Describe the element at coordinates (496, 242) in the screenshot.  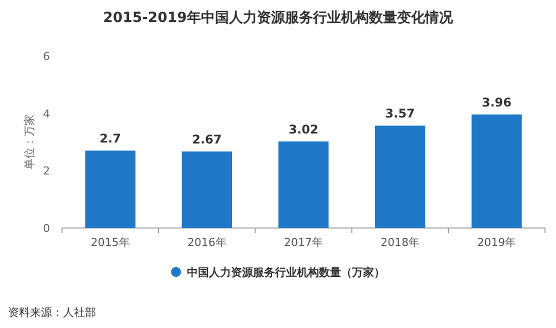
I see `x-tick-label: 2019年` at that location.